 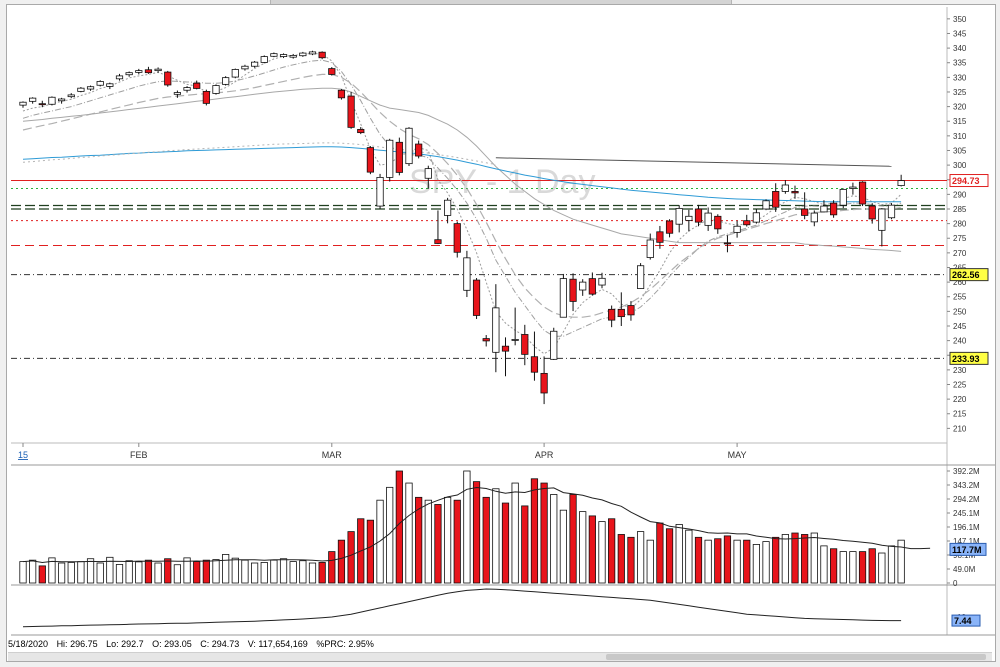 What do you see at coordinates (960, 165) in the screenshot?
I see `price-tick-label: 300` at bounding box center [960, 165].